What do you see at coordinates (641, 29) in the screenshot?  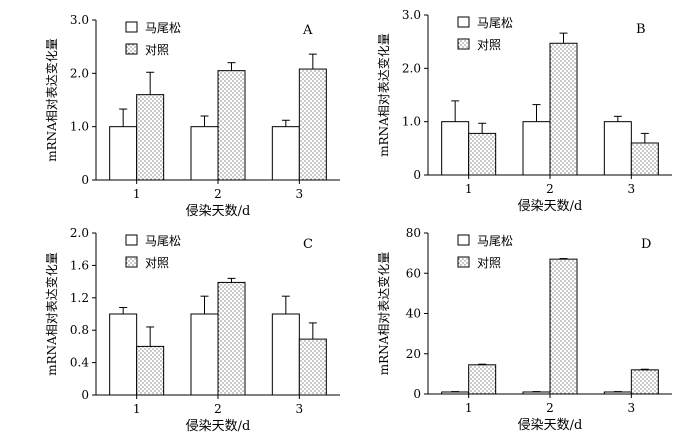 I see `panel-label: B` at bounding box center [641, 29].